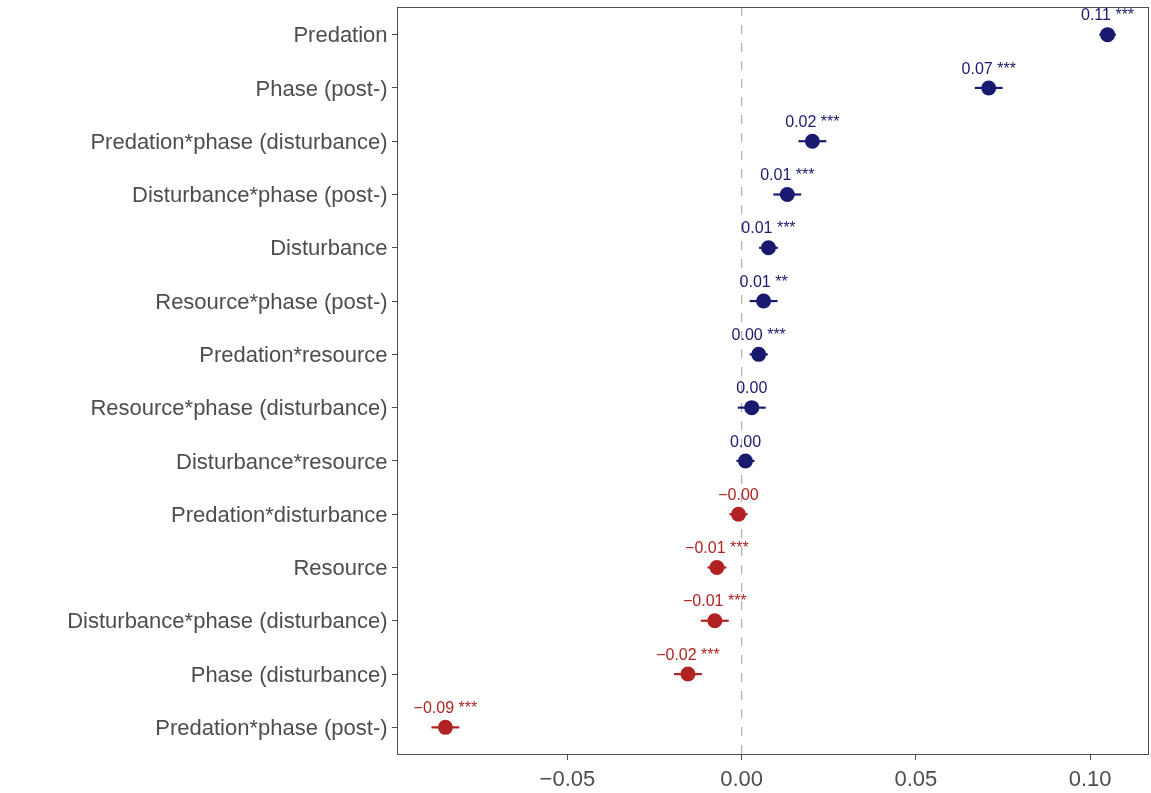 The height and width of the screenshot is (793, 1151). Describe the element at coordinates (738, 494) in the screenshot. I see `data-label: −0.00` at that location.